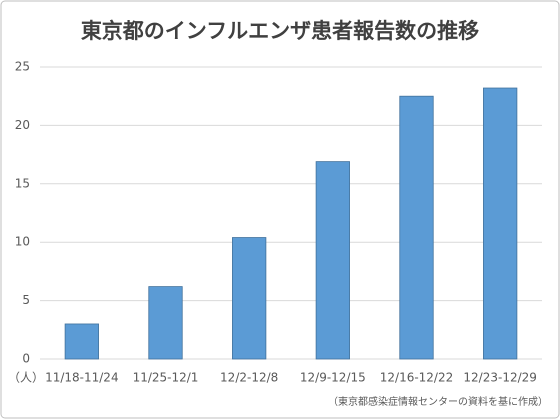  What do you see at coordinates (333, 378) in the screenshot?
I see `x-tick-label: 12/9-12/15` at bounding box center [333, 378].